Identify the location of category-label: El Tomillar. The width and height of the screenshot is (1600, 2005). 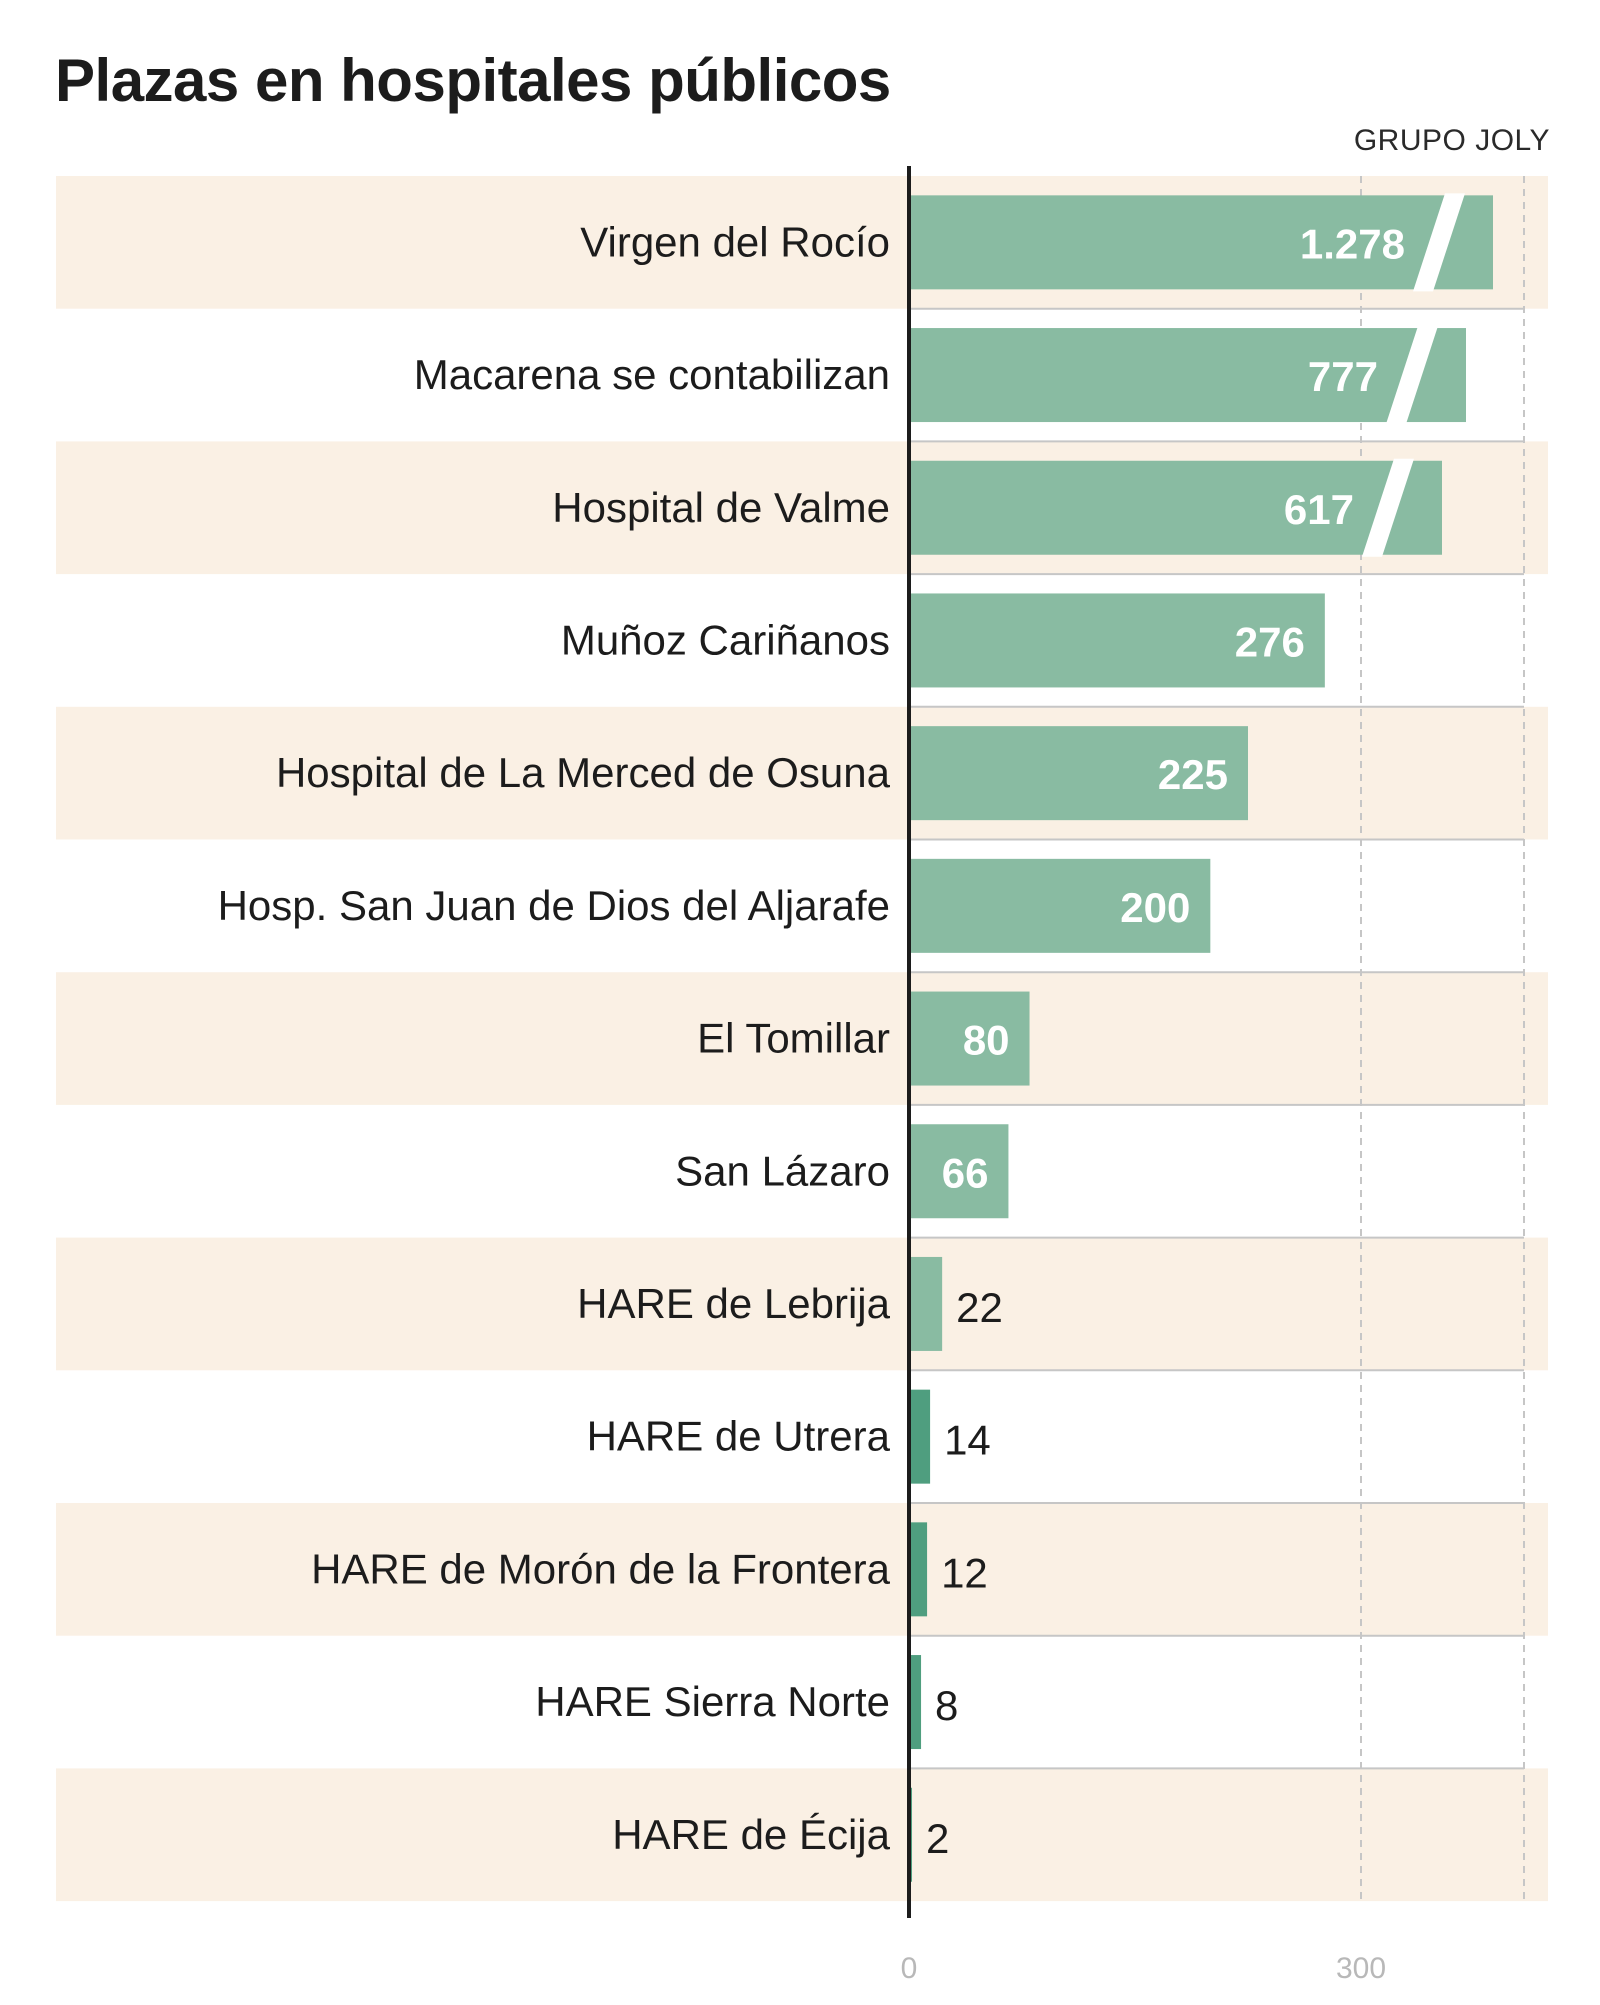
(793, 1038).